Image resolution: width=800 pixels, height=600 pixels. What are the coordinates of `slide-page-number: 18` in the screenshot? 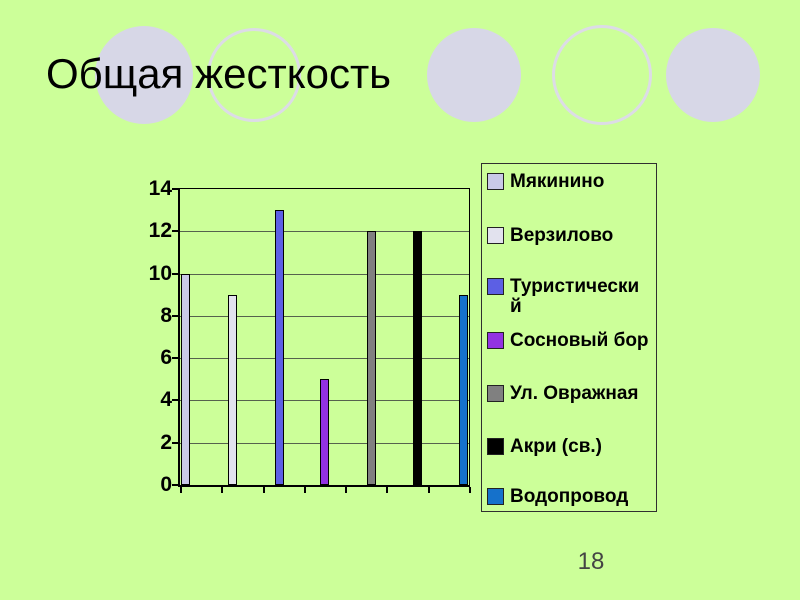 It's located at (591, 561).